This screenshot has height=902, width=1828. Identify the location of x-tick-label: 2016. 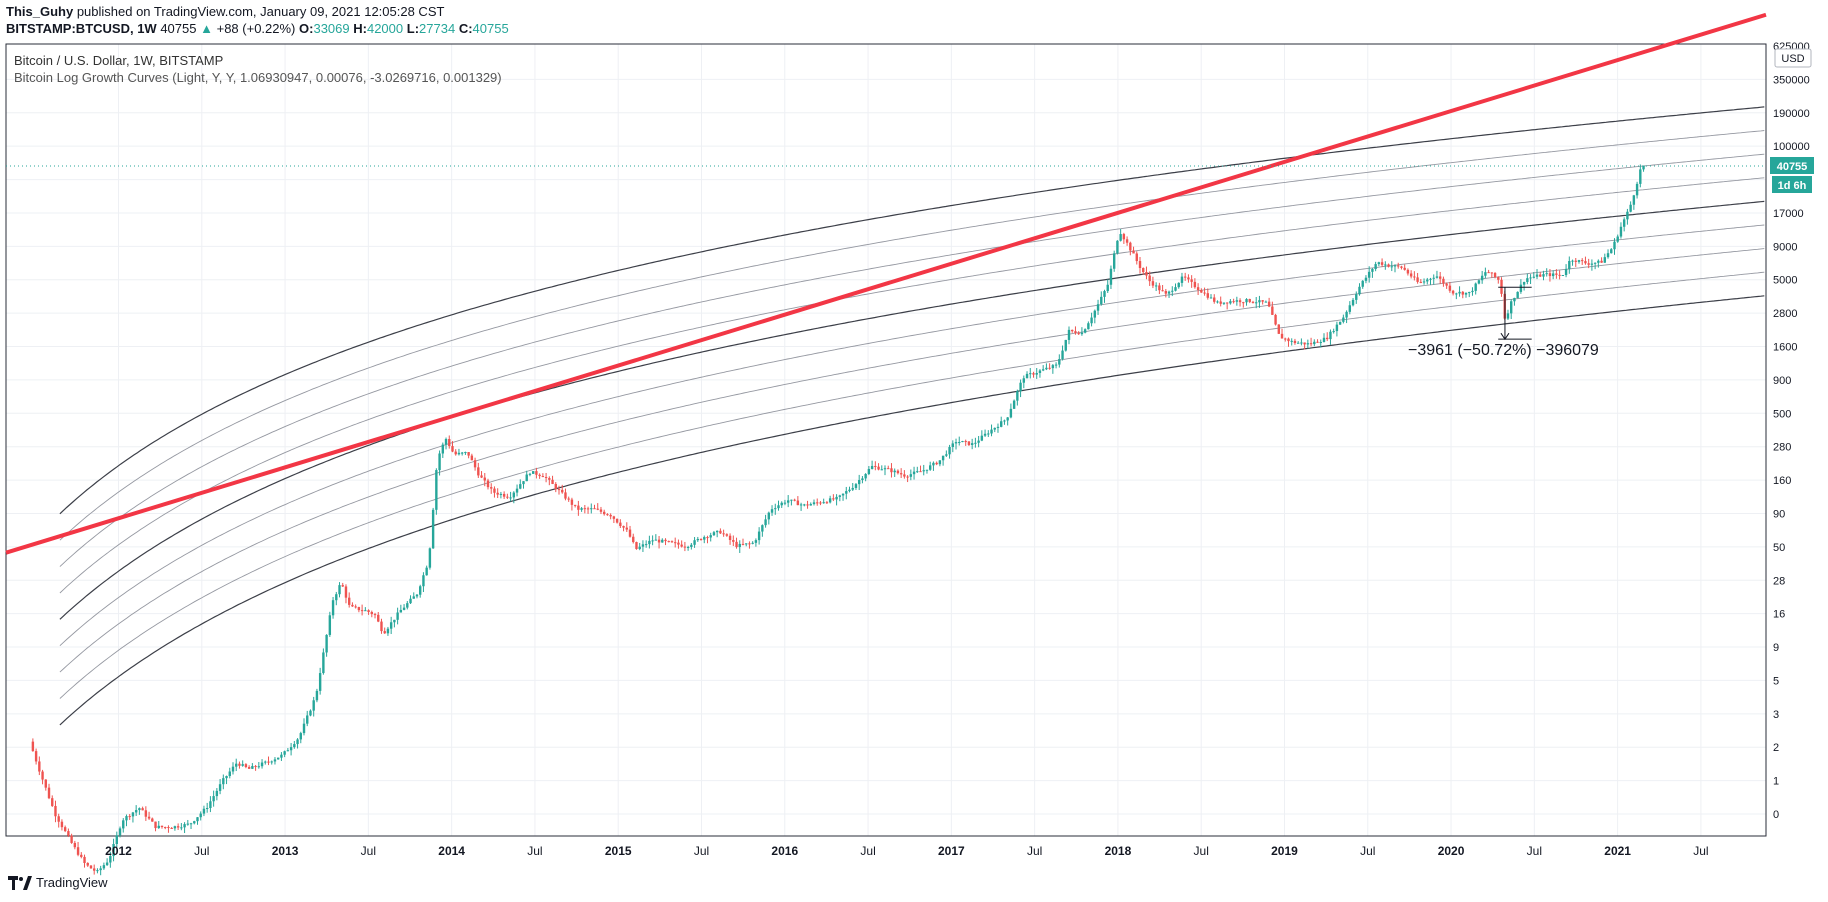
(784, 851).